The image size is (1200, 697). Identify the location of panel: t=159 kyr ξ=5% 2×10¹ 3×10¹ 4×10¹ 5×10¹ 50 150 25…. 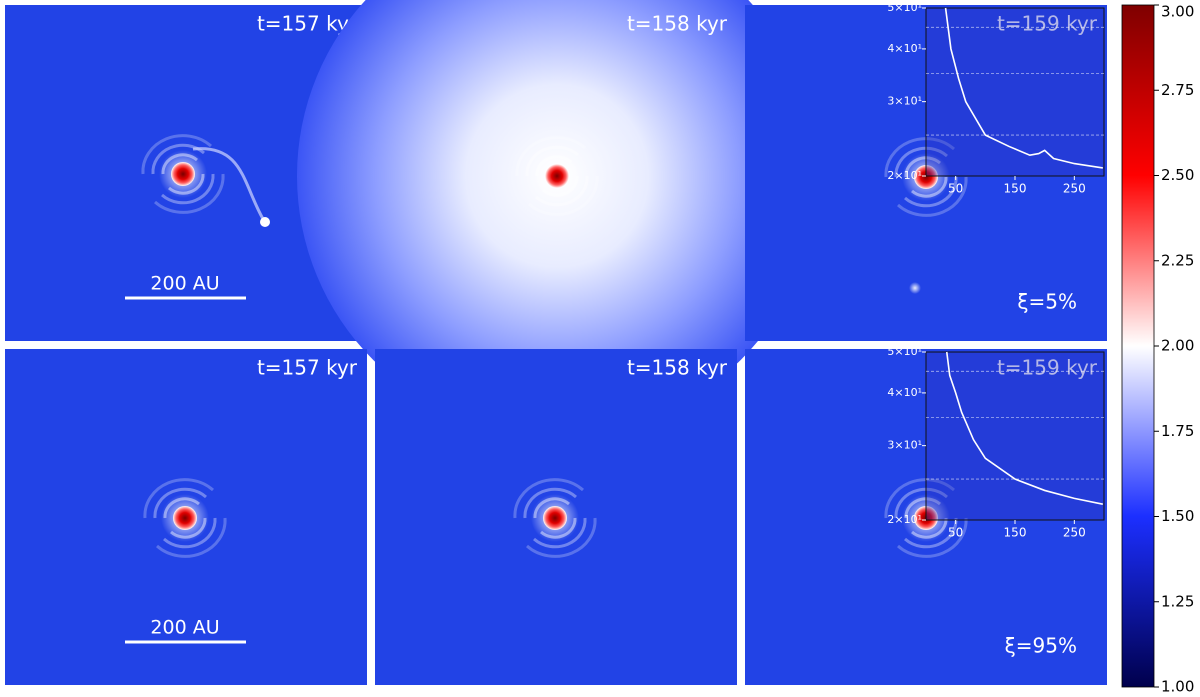
(926, 171).